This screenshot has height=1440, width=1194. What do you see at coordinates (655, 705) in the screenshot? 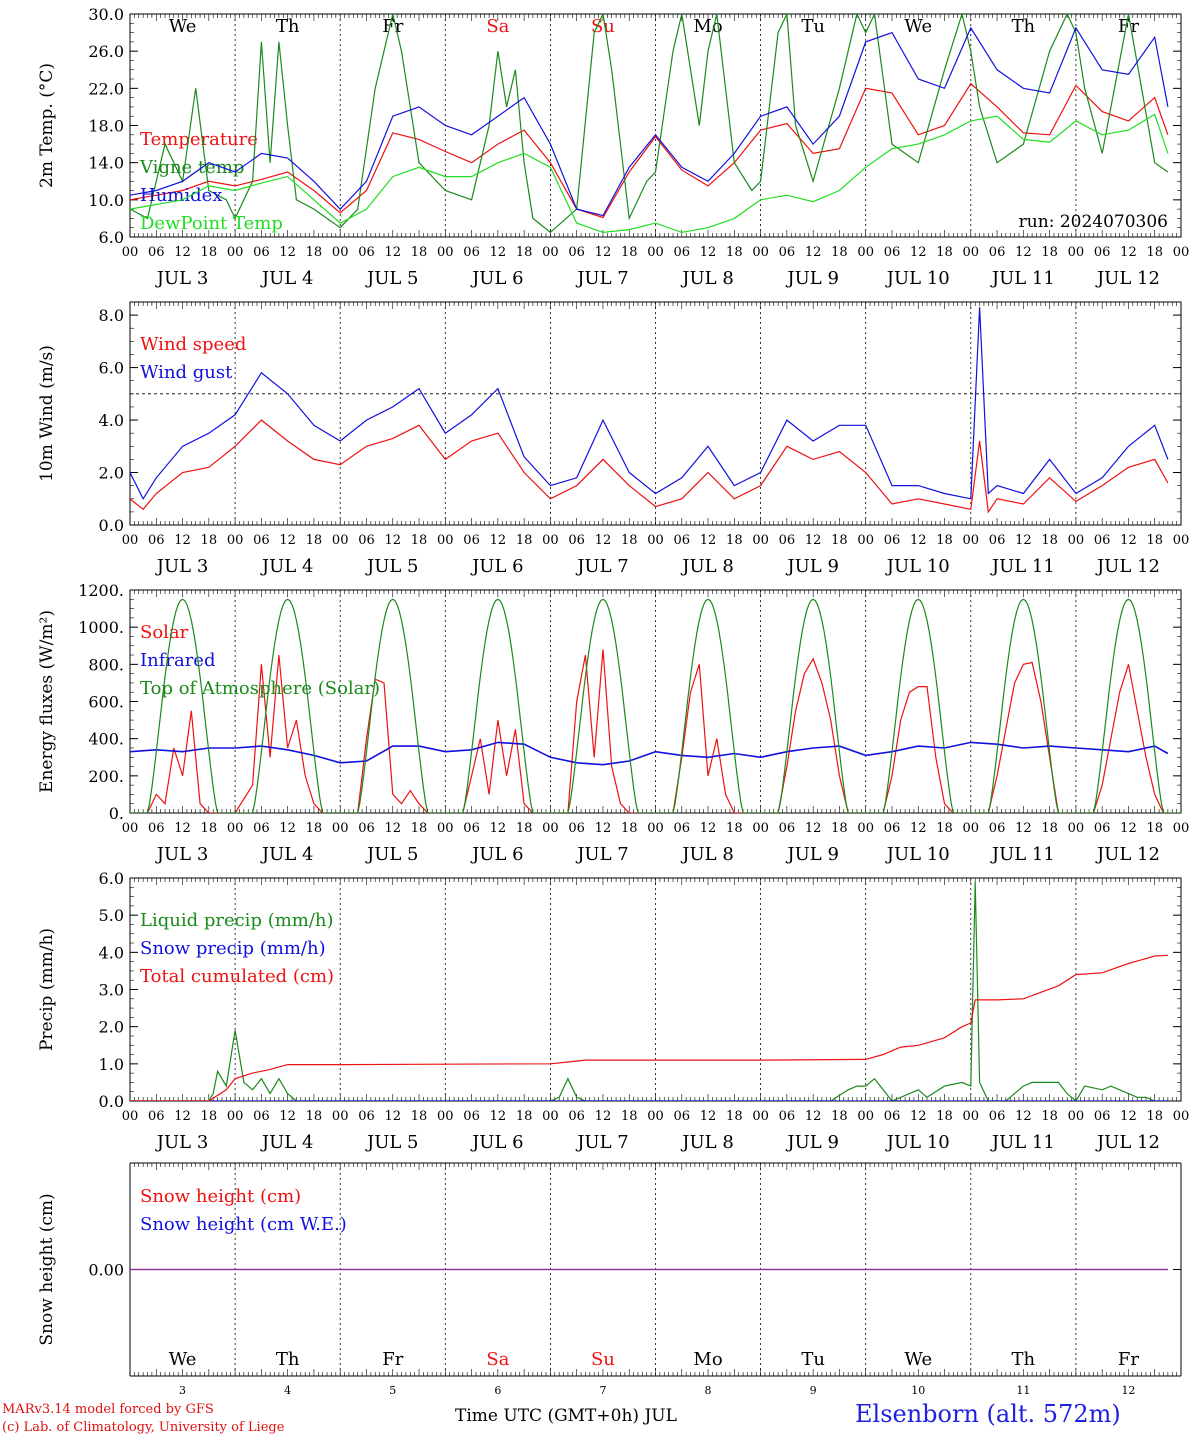
I see `series-line-top-of-atmosphere-solar-` at bounding box center [655, 705].